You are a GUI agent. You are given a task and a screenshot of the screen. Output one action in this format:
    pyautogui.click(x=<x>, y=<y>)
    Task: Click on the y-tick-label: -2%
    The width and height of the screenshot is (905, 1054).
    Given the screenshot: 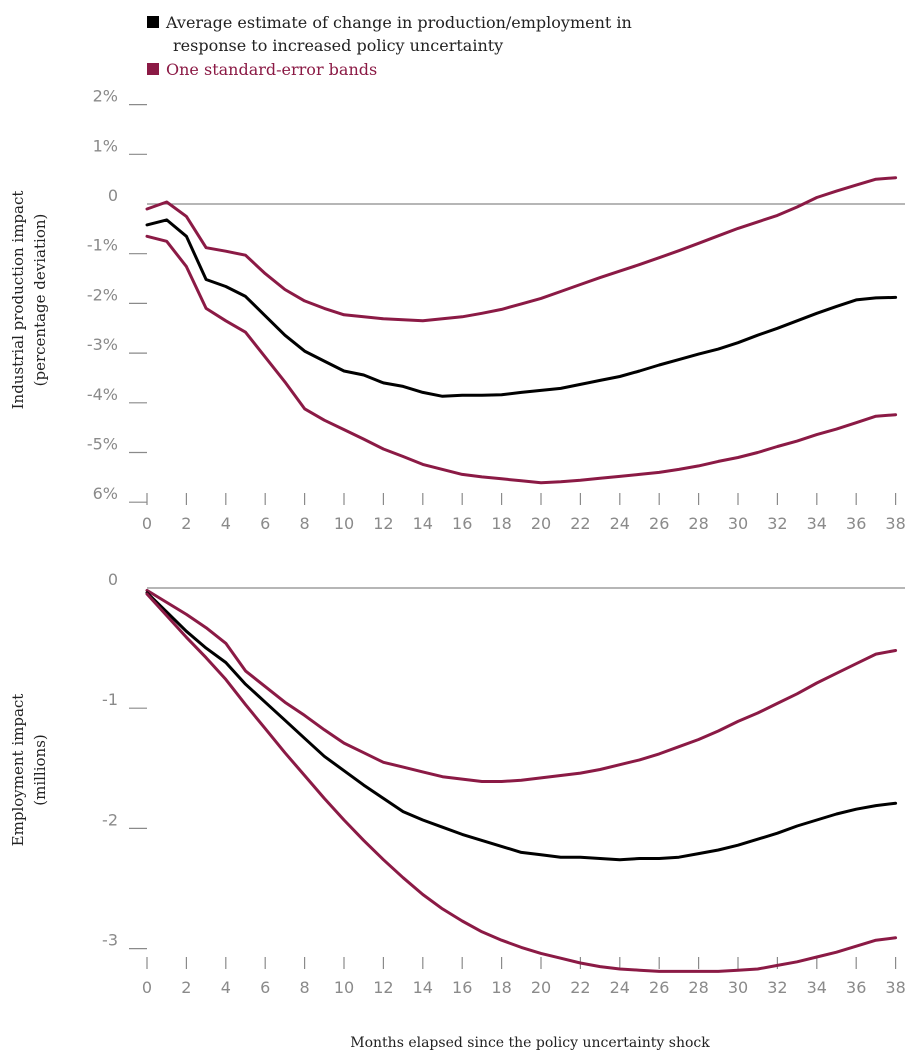 What is the action you would take?
    pyautogui.click(x=102, y=294)
    